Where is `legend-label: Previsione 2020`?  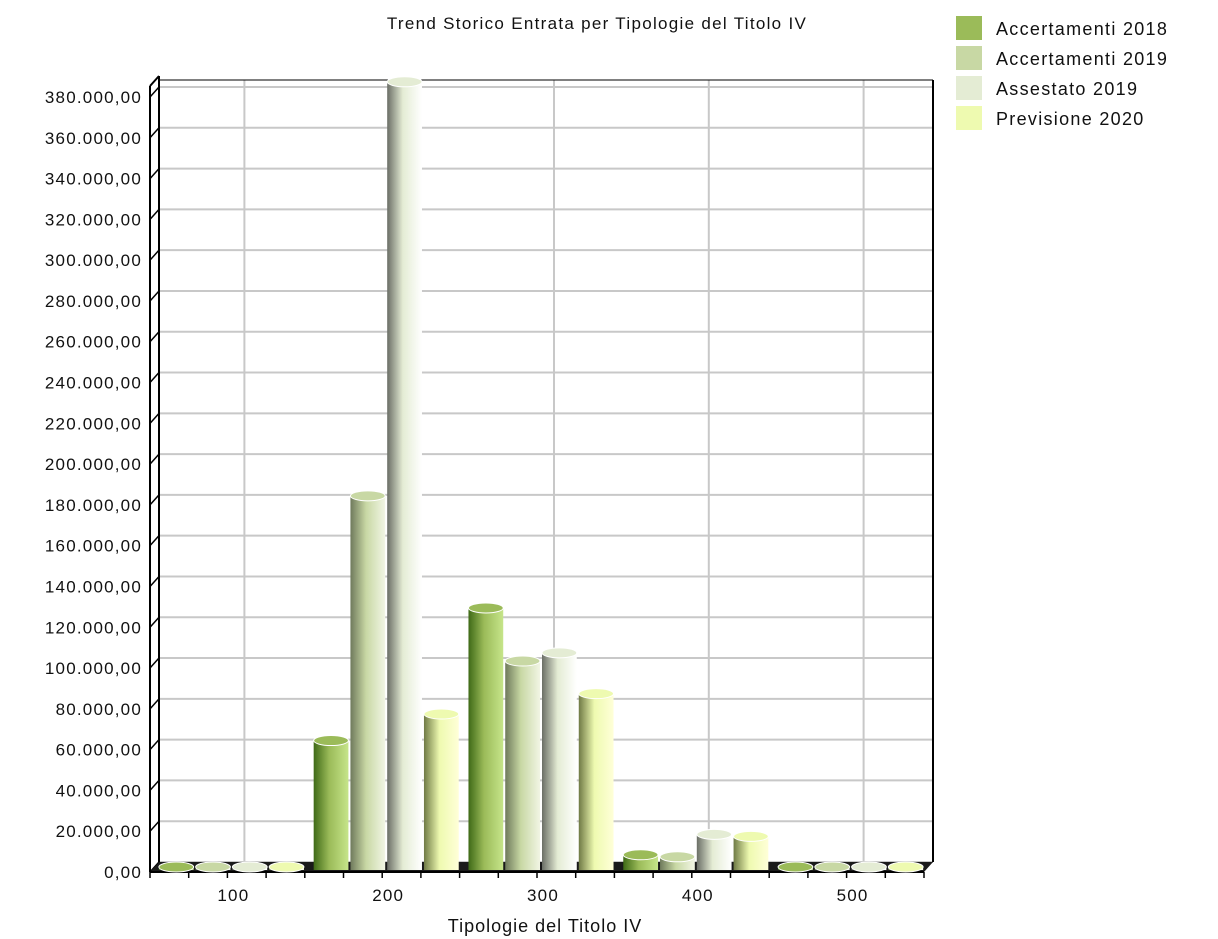
legend-label: Previsione 2020 is located at coordinates (1070, 119).